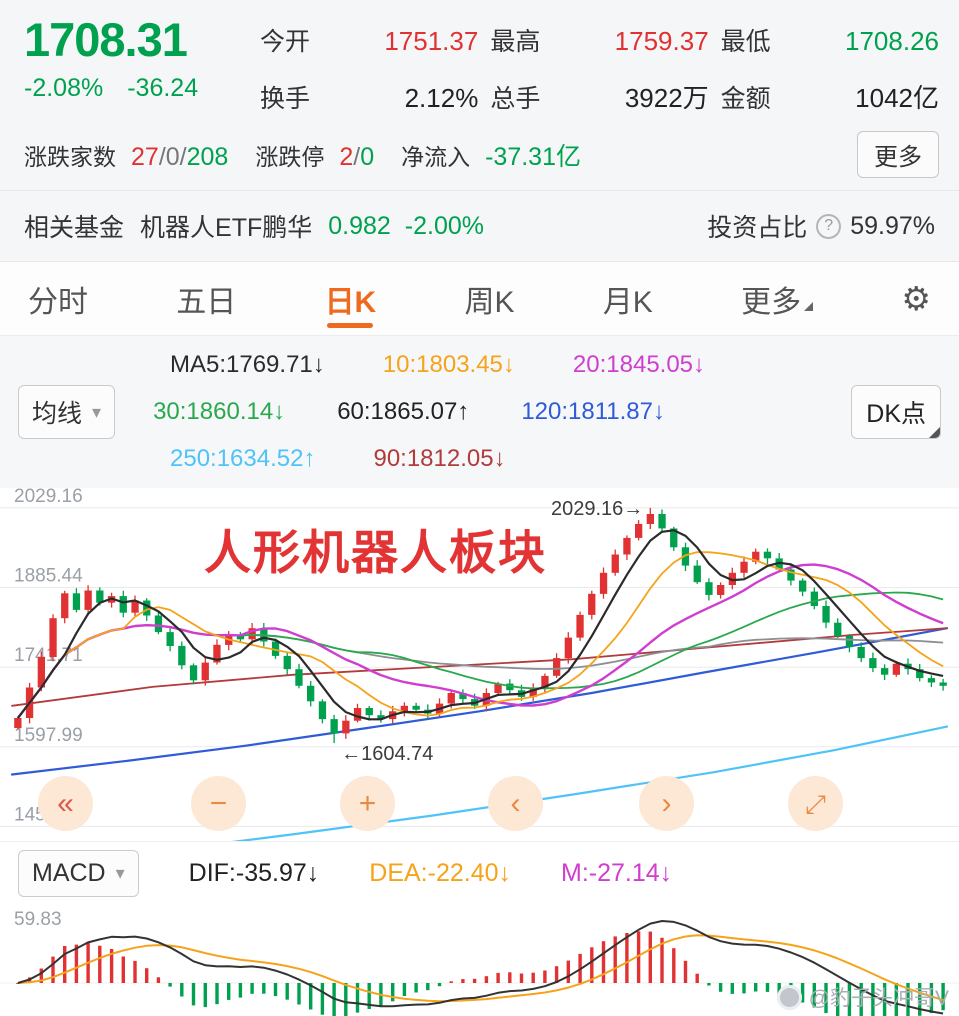  What do you see at coordinates (757, 228) in the screenshot?
I see `investment-ratio-label: 投资占比` at bounding box center [757, 228].